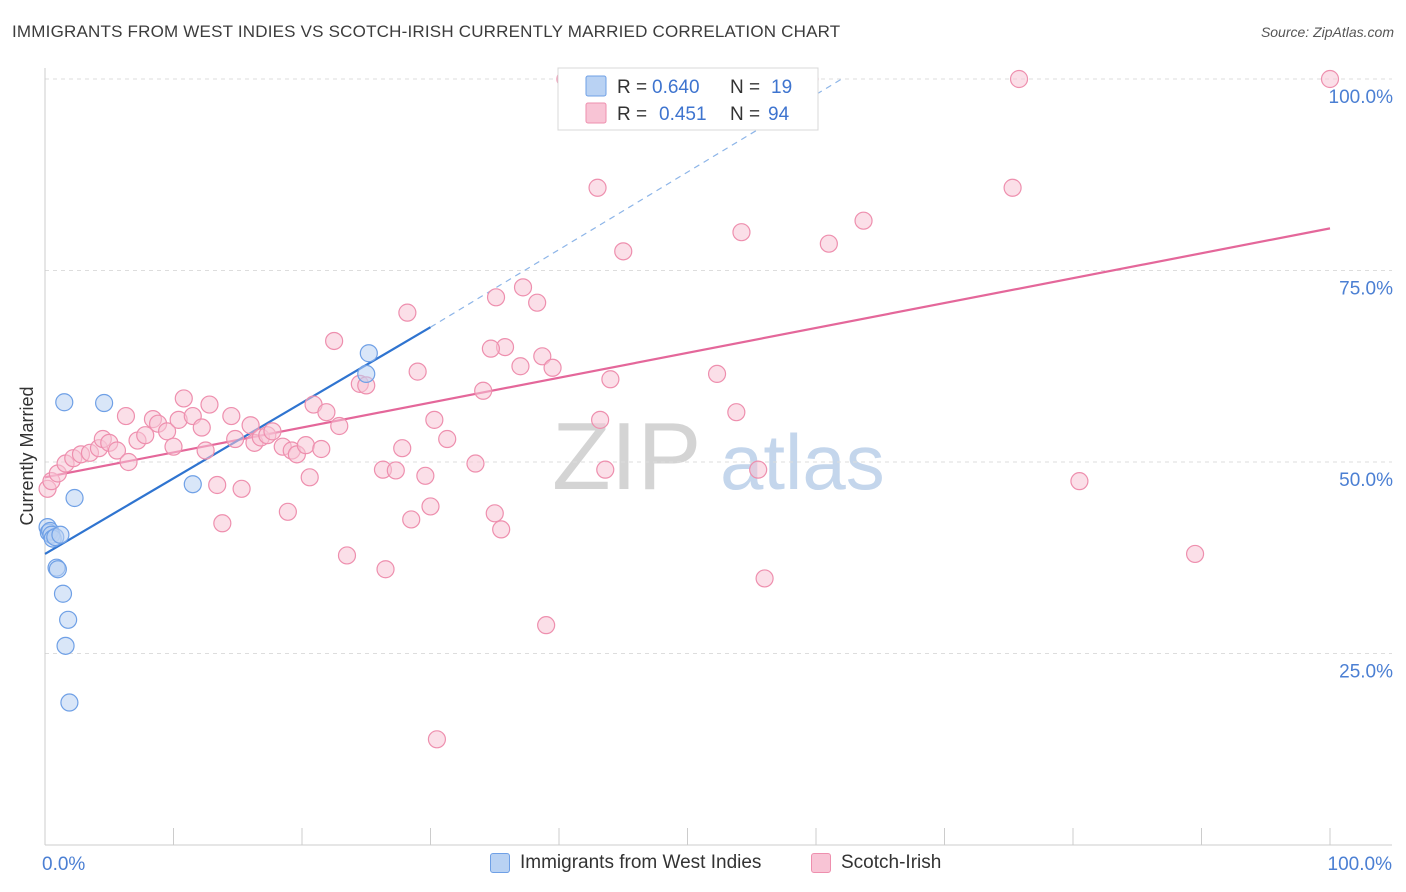  What do you see at coordinates (683, 114) in the screenshot?
I see `legend-r-value-2: 0.451` at bounding box center [683, 114].